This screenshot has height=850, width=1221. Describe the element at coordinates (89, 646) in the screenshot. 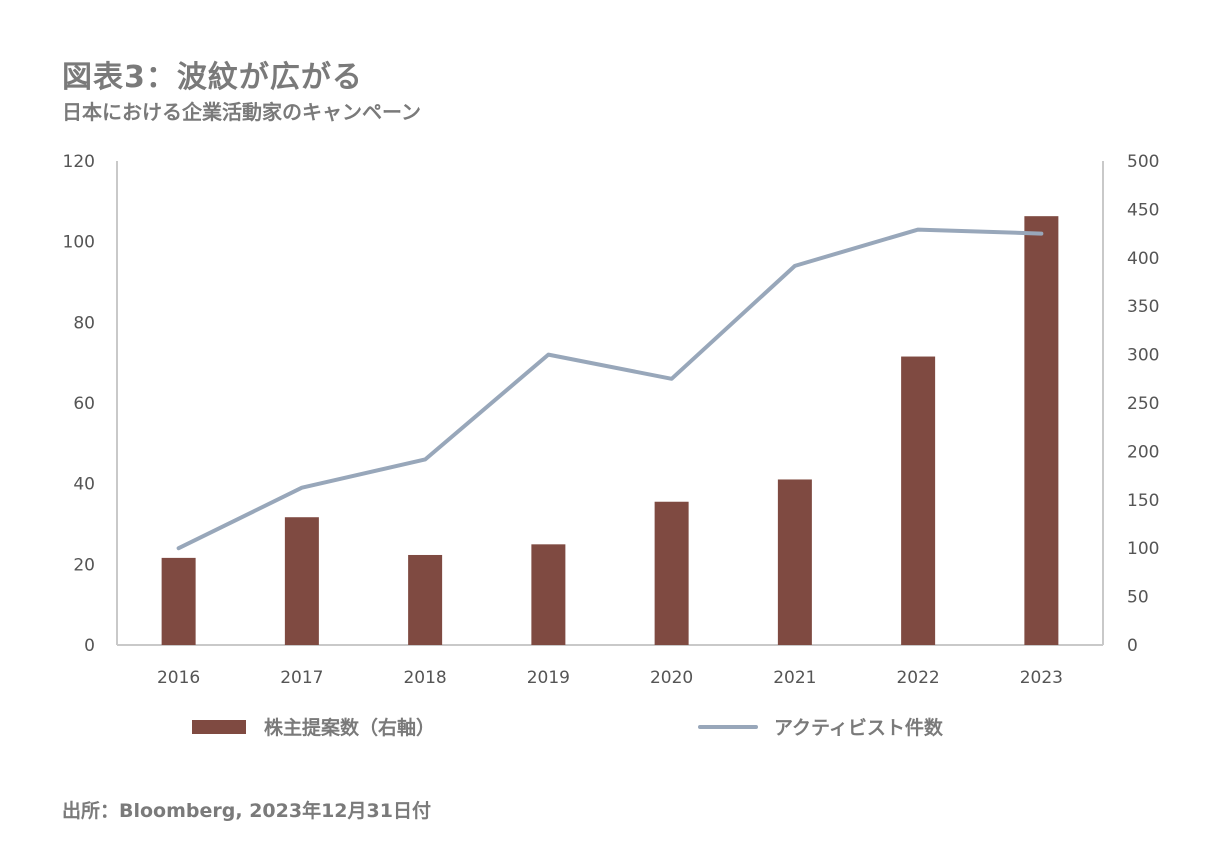

I see `left-tick-0: 0` at that location.